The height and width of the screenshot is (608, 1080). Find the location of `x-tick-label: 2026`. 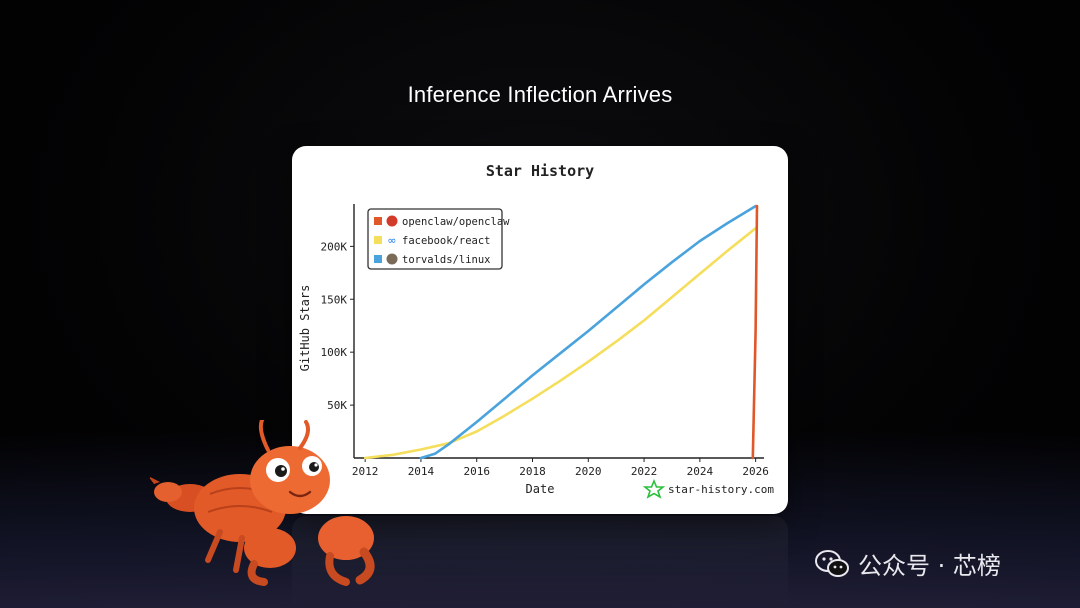

x-tick-label: 2026 is located at coordinates (755, 471).